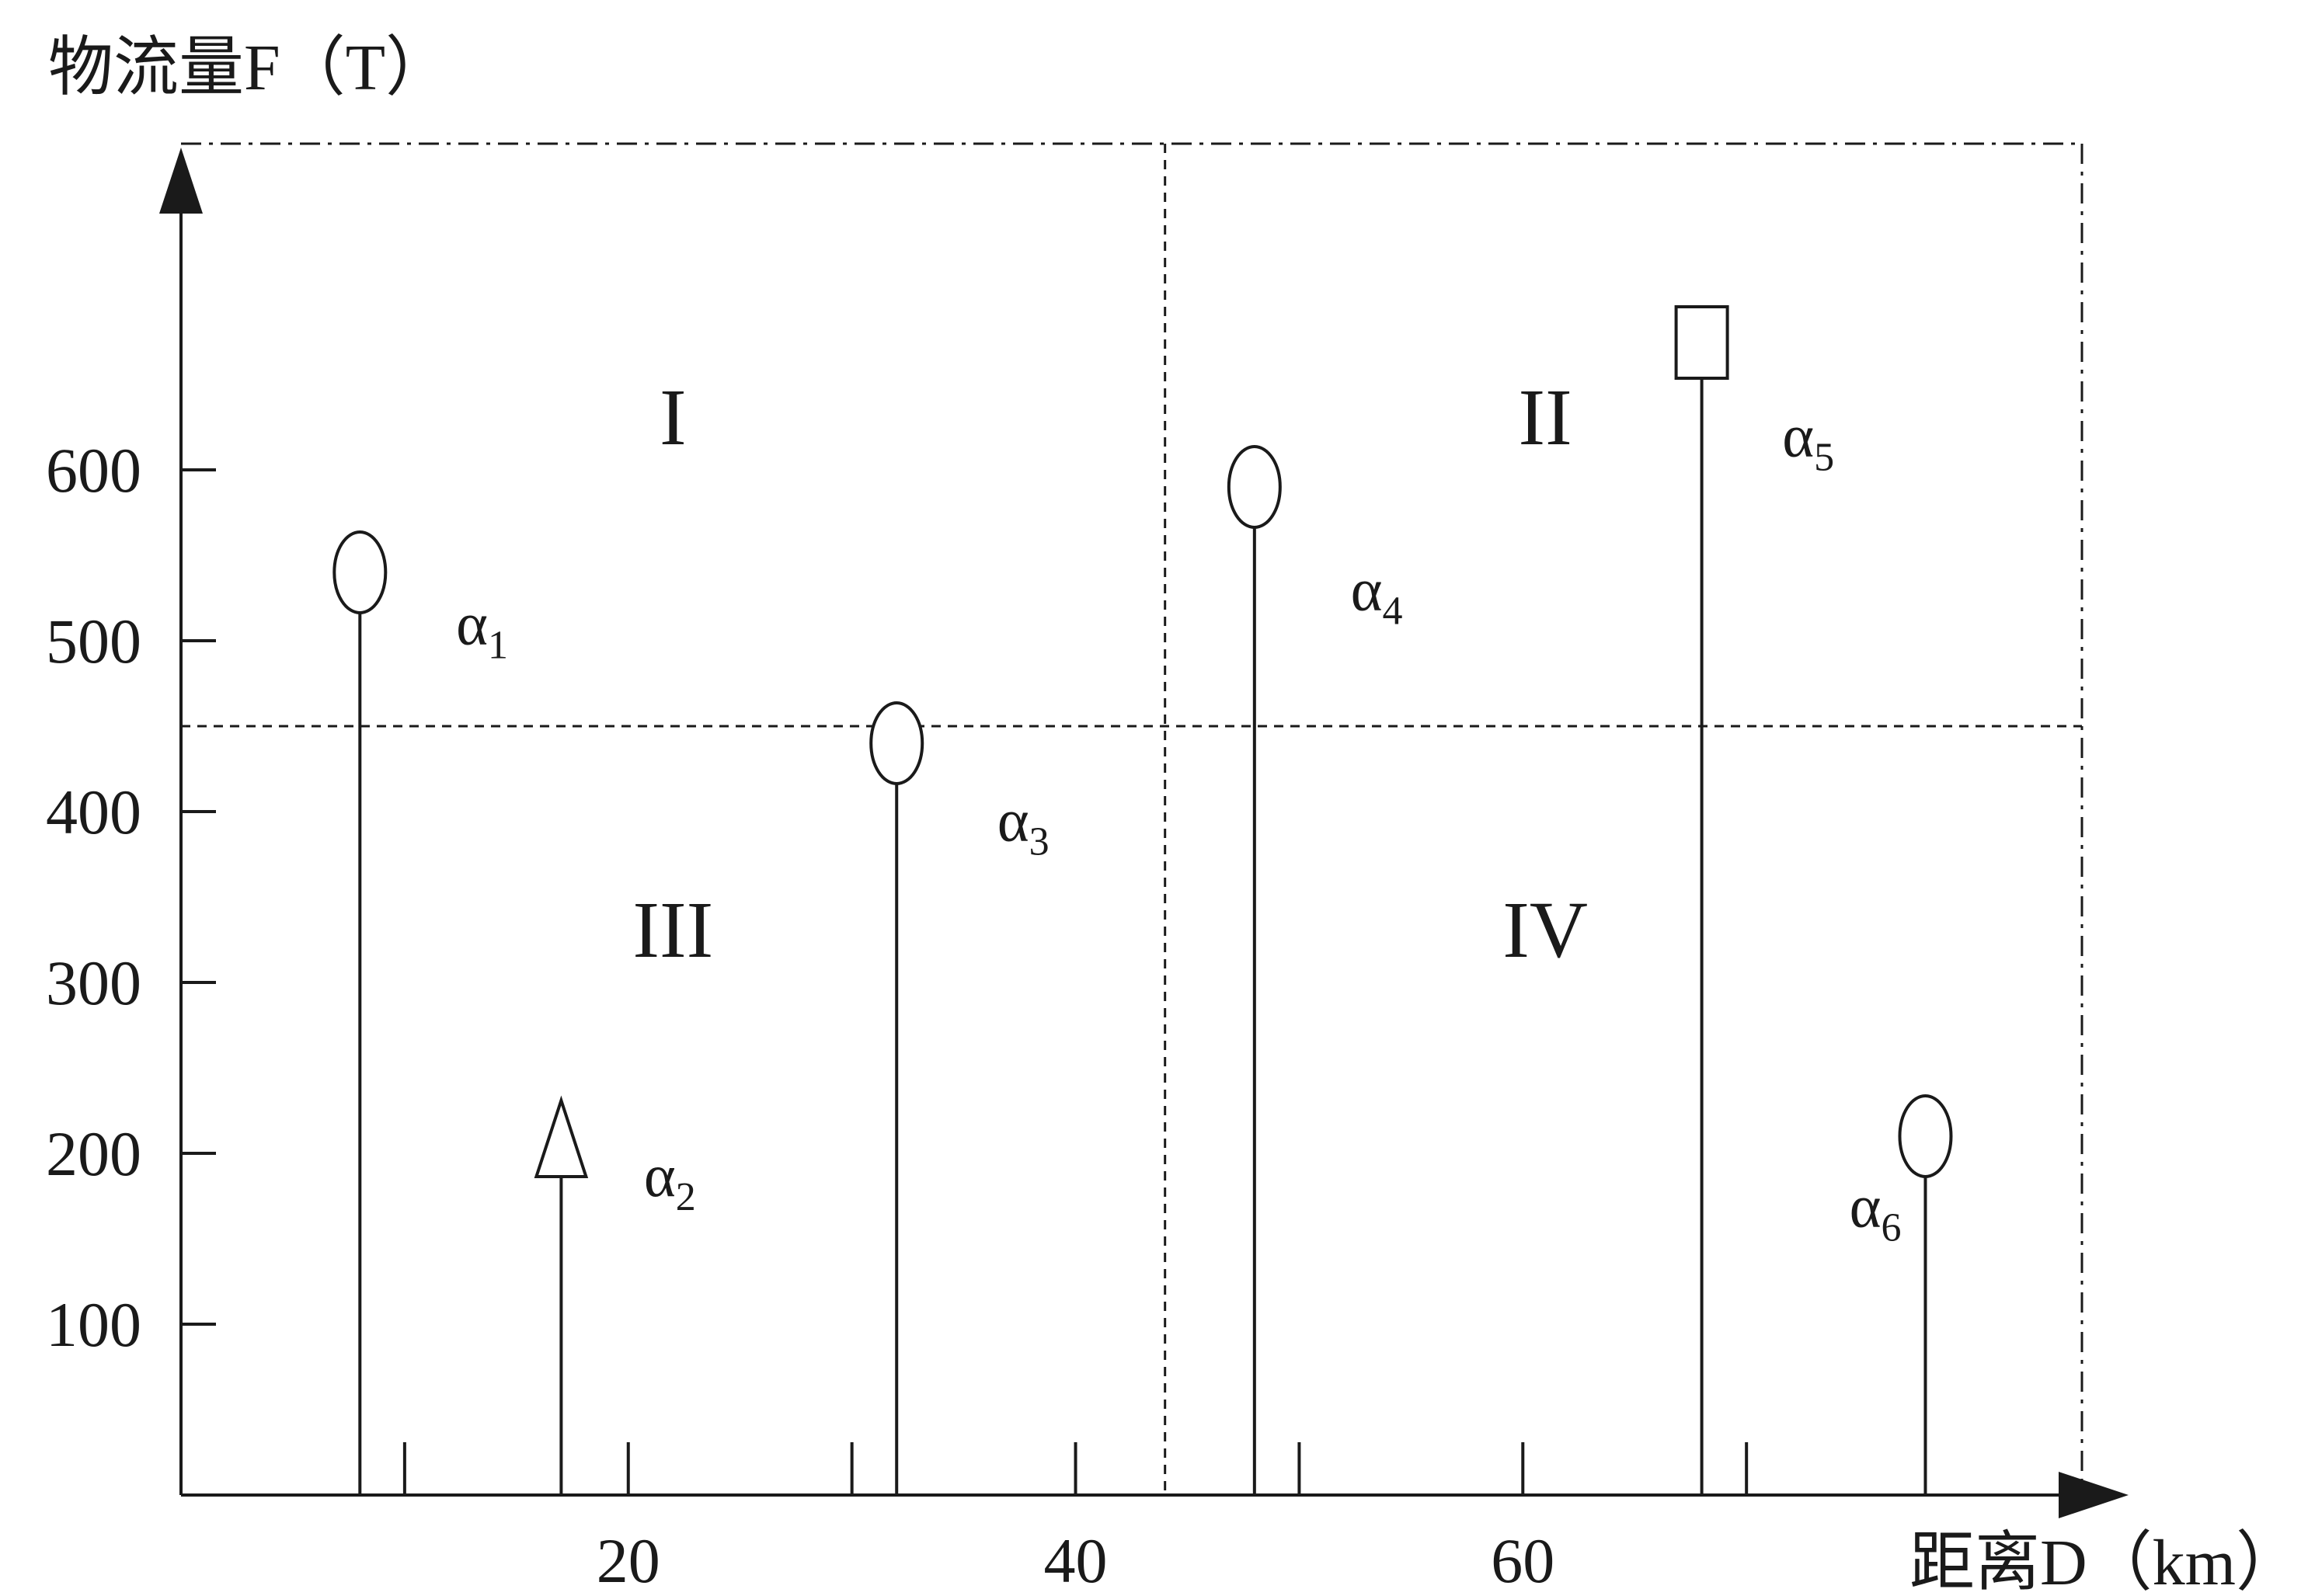  What do you see at coordinates (93, 470) in the screenshot?
I see `y-tick-label-600: 600` at bounding box center [93, 470].